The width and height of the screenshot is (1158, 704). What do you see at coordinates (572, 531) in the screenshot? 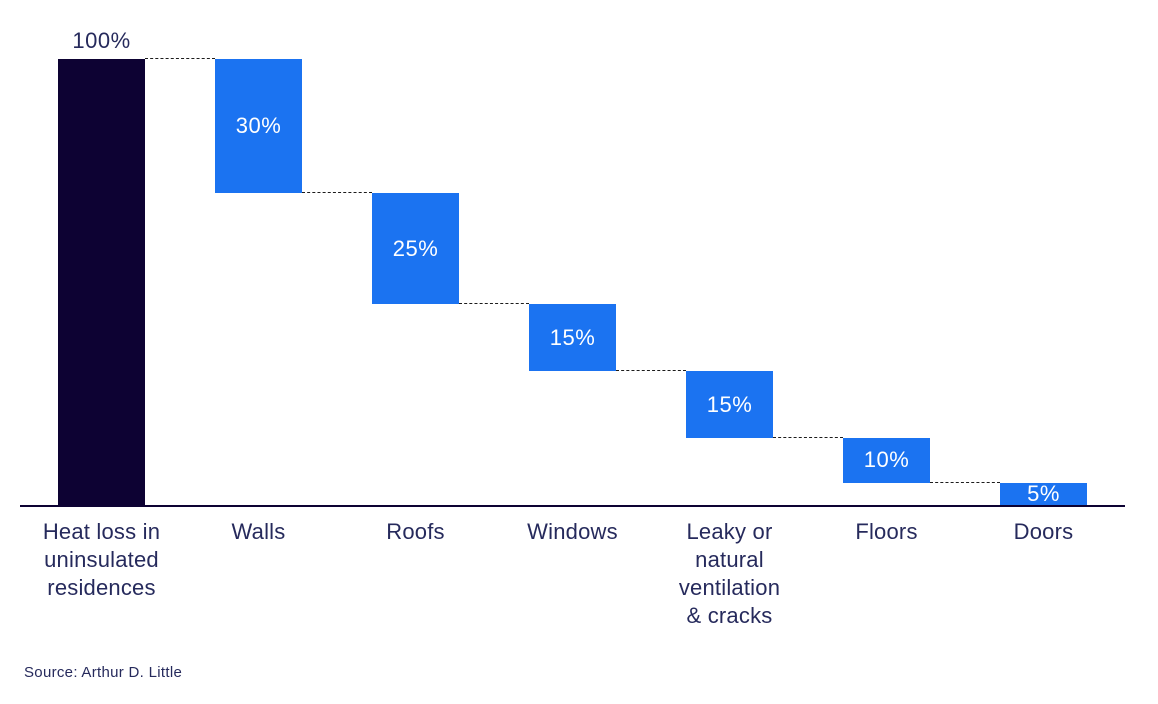
I see `category-label-windows: Windows` at bounding box center [572, 531].